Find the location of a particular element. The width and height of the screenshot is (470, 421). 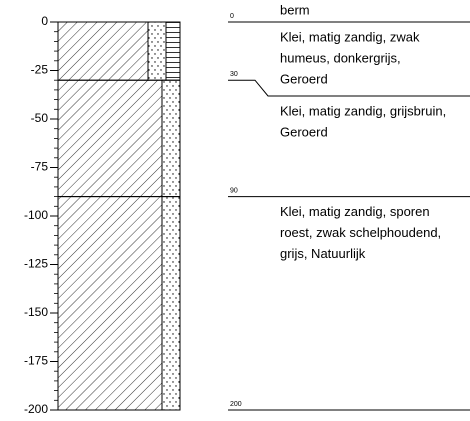

layer-description: humeus, donkergrijs, is located at coordinates (340, 57).